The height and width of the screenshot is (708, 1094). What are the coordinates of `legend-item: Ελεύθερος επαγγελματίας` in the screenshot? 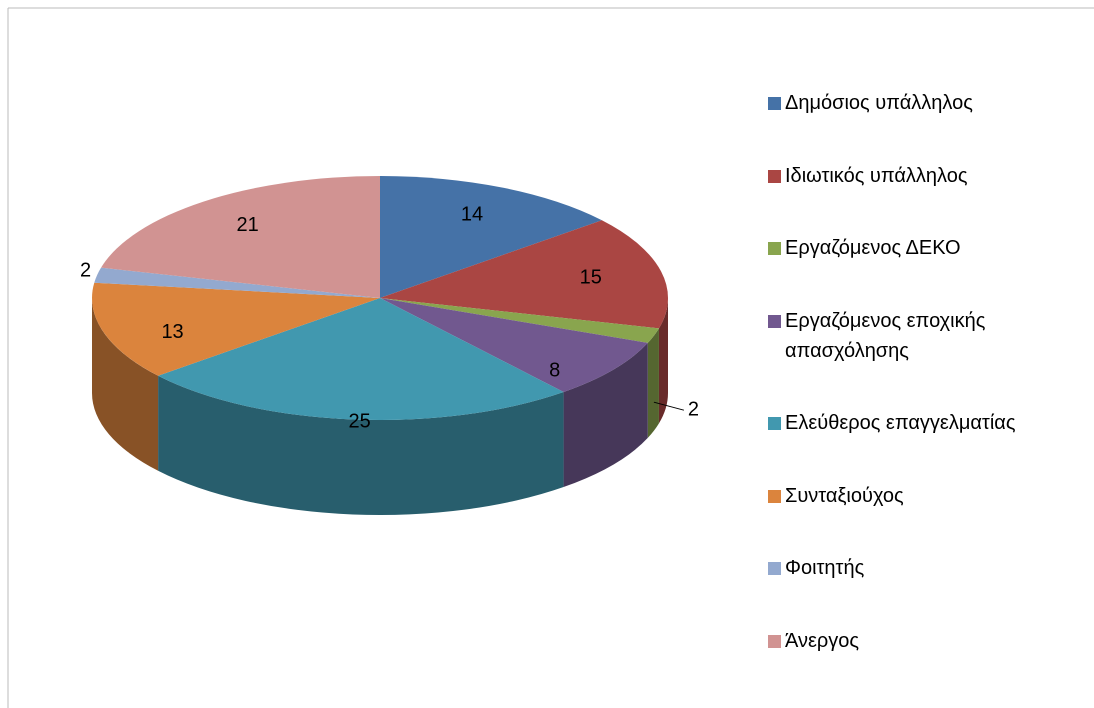 It's located at (929, 423).